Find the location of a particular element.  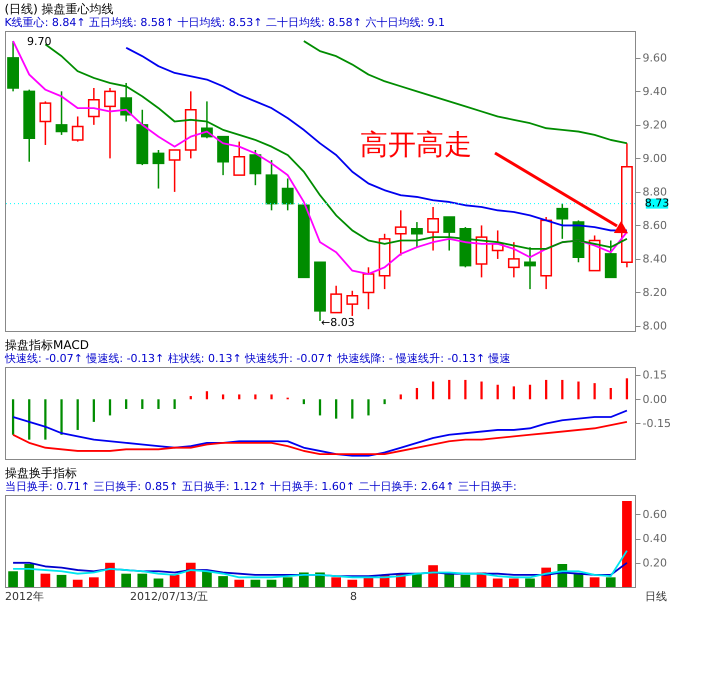

chart-subtitle: 快速线: -0.07↑ 慢速线: -0.13↑ 柱状线: 0.13↑ 快速线升: -0.07↑ 快速线降: - 慢速线升: -0.13↑ 慢速 is located at coordinates (257, 358).